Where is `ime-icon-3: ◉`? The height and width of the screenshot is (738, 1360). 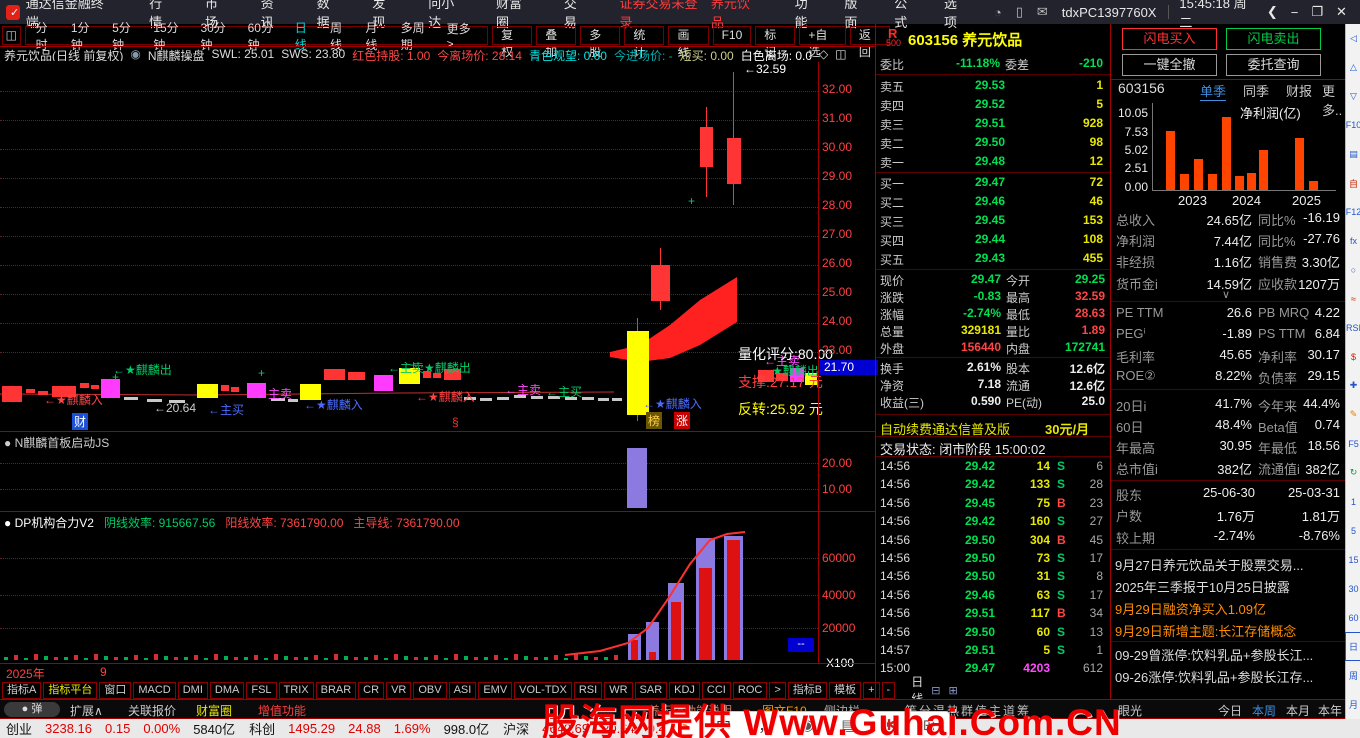
ime-icon-3: ◉ is located at coordinates (807, 725).